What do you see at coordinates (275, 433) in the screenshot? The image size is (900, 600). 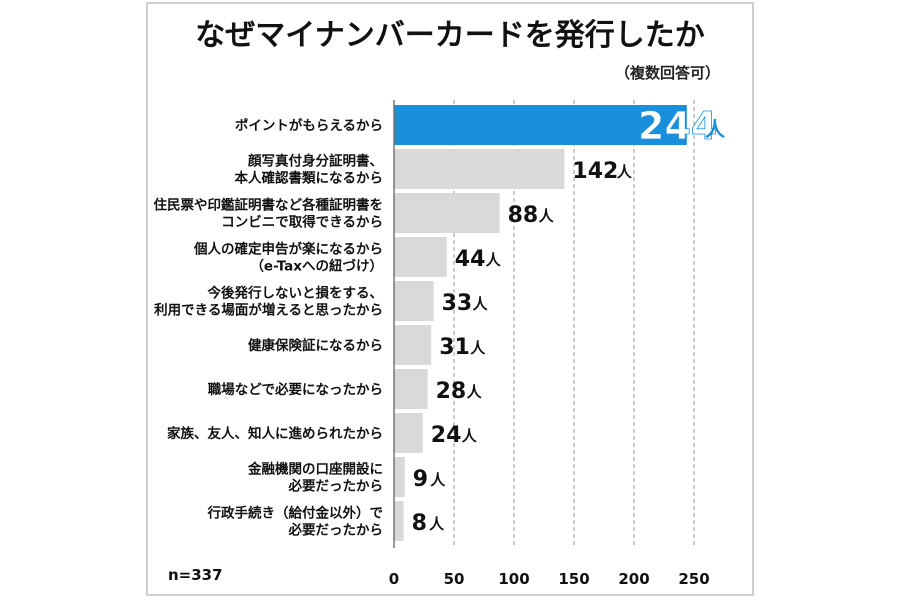 I see `category-label: 家族、友人、知人に進められたから` at bounding box center [275, 433].